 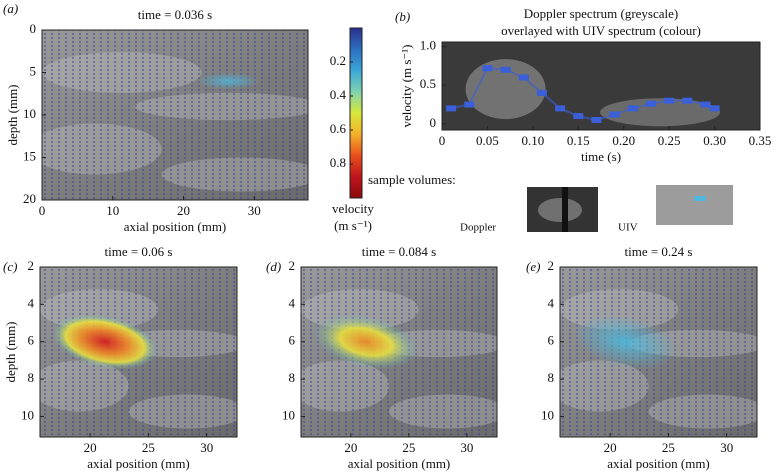 I want to click on x-tick-label: 0.10, so click(x=532, y=140).